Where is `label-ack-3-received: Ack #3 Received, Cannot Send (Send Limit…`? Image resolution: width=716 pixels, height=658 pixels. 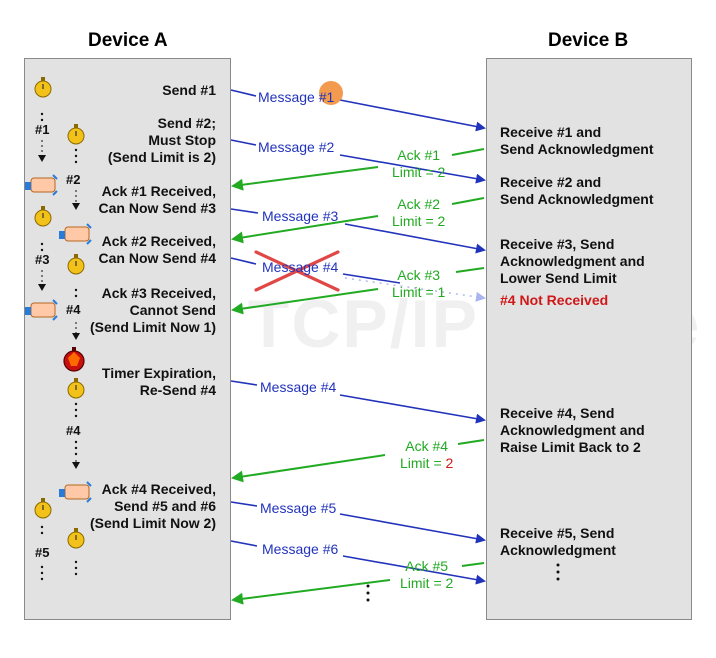
label-ack-3-received: Ack #3 Received, Cannot Send (Send Limit… is located at coordinates (153, 310).